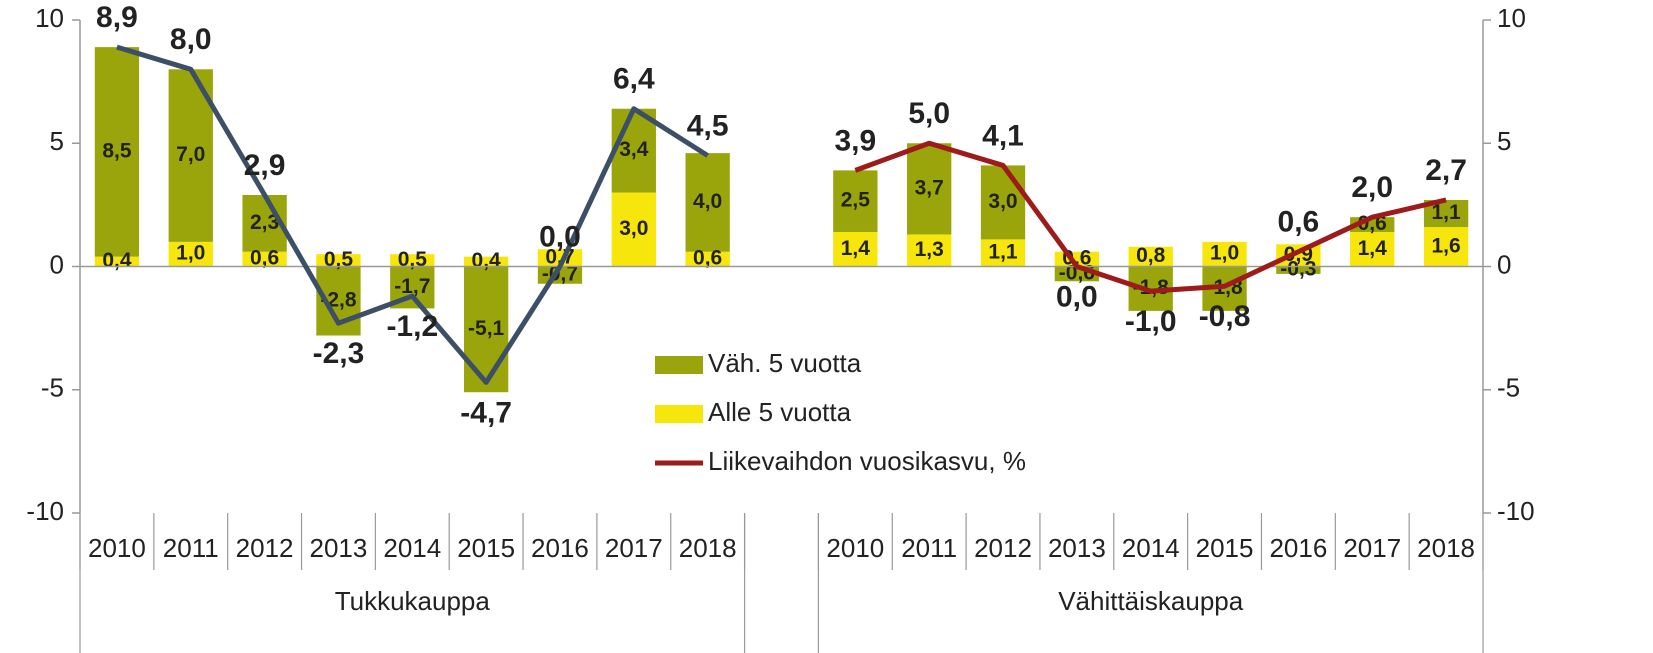 The image size is (1653, 653). Describe the element at coordinates (339, 353) in the screenshot. I see `line-value-label: -2,3` at that location.